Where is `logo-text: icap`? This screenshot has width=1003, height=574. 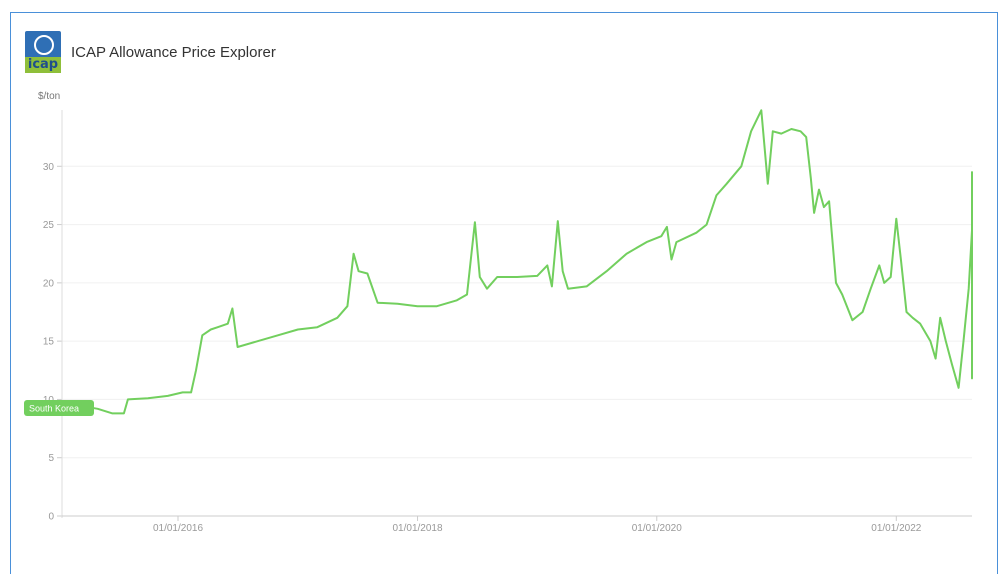 logo-text: icap is located at coordinates (43, 65).